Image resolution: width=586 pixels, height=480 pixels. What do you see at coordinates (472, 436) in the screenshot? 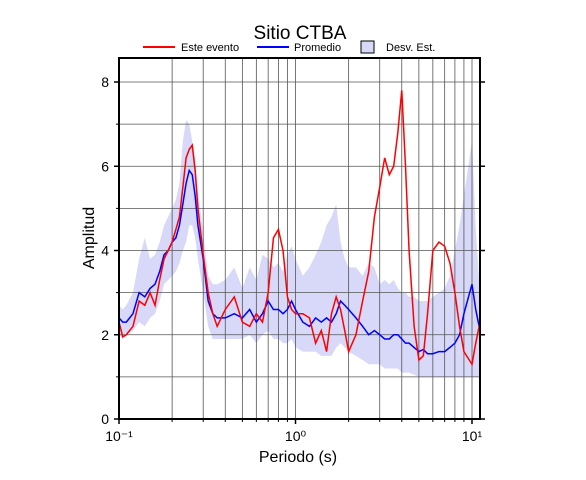
I see `x-tick-label: 10¹` at bounding box center [472, 436].